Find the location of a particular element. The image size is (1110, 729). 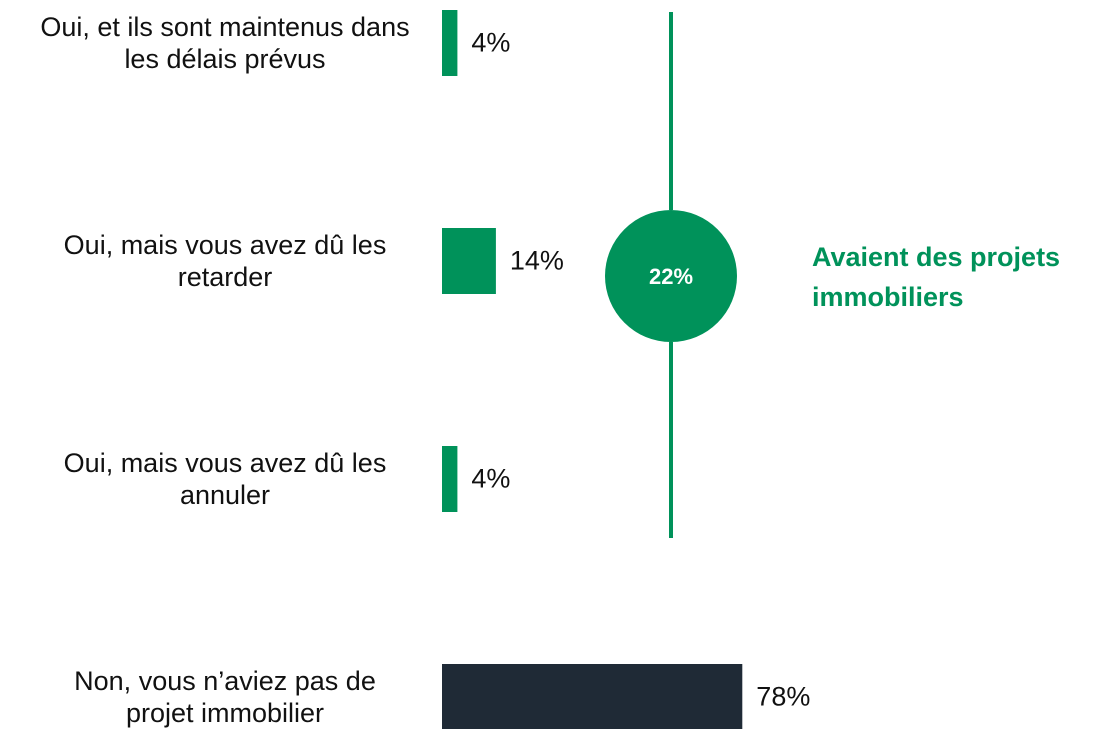

total-circle is located at coordinates (671, 276).